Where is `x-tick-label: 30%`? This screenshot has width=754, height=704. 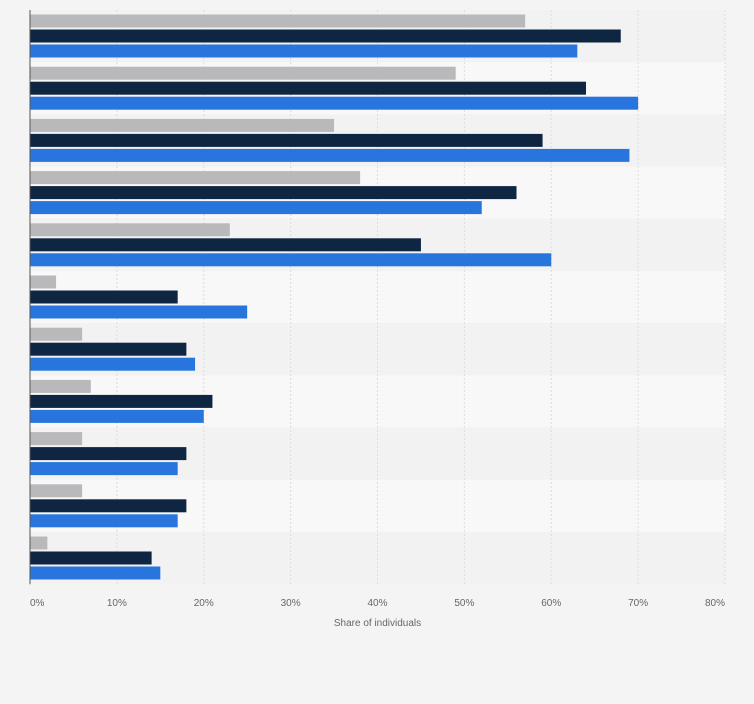
x-tick-label: 30% is located at coordinates (291, 603).